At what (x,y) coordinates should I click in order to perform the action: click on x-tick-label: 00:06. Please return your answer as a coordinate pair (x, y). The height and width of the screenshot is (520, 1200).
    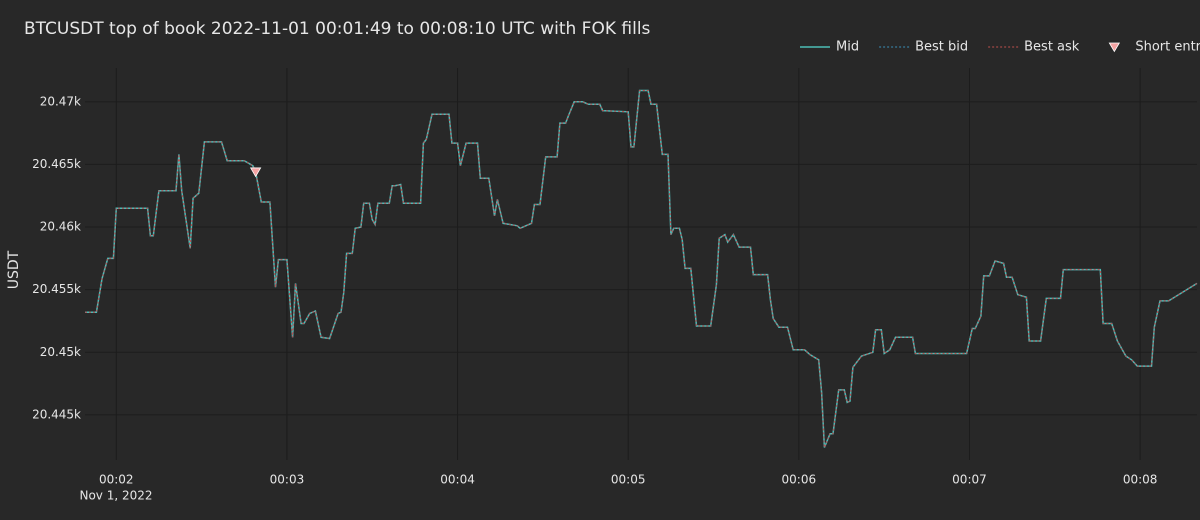
    Looking at the image, I should click on (799, 480).